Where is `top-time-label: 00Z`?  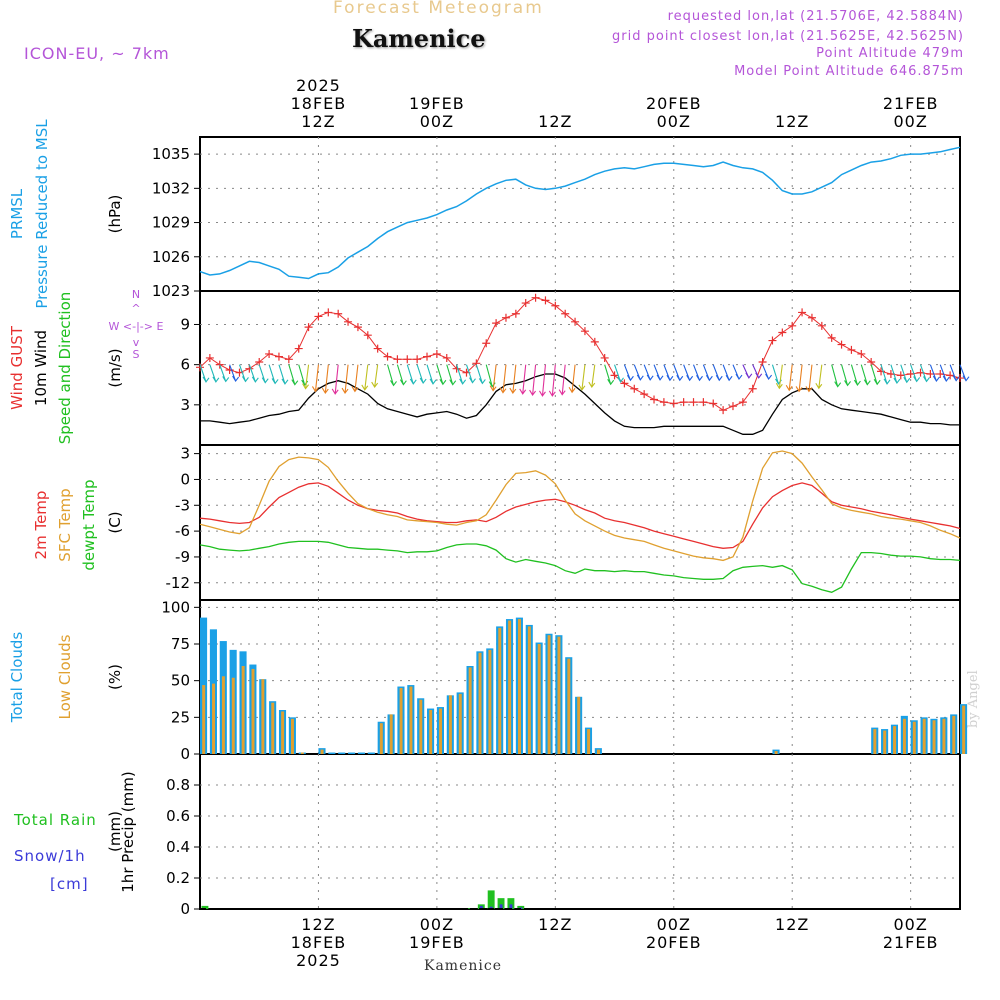 top-time-label: 00Z is located at coordinates (437, 121).